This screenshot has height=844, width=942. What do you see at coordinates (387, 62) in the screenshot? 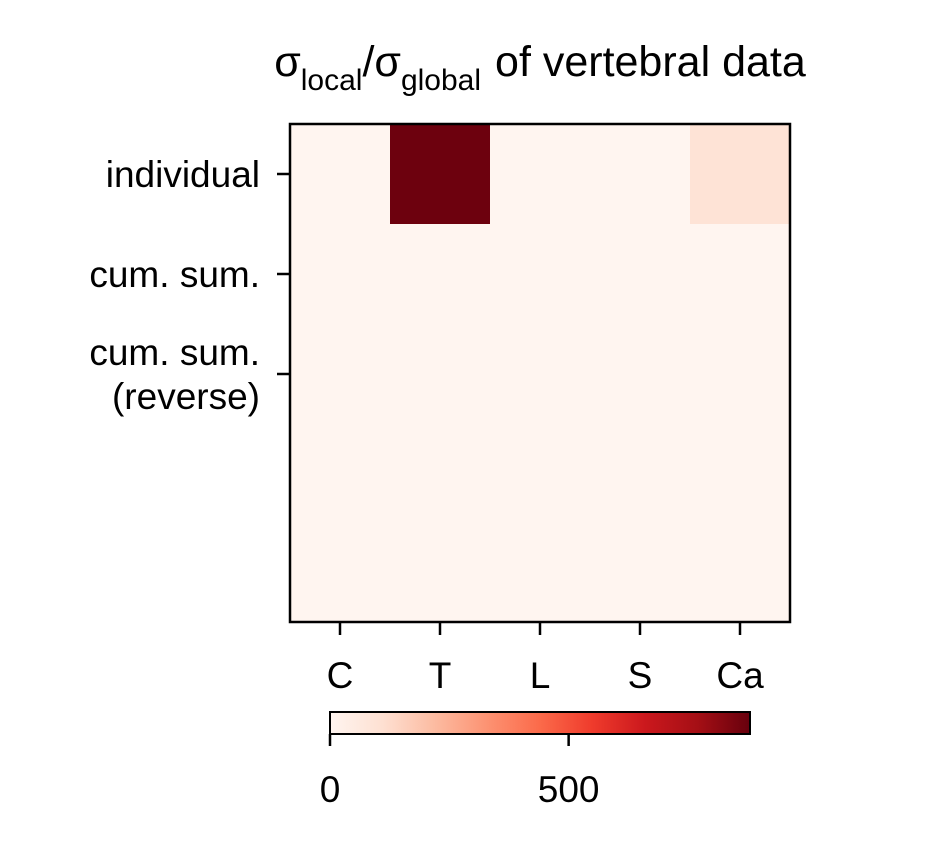
I see `title-denominator: σ` at bounding box center [387, 62].